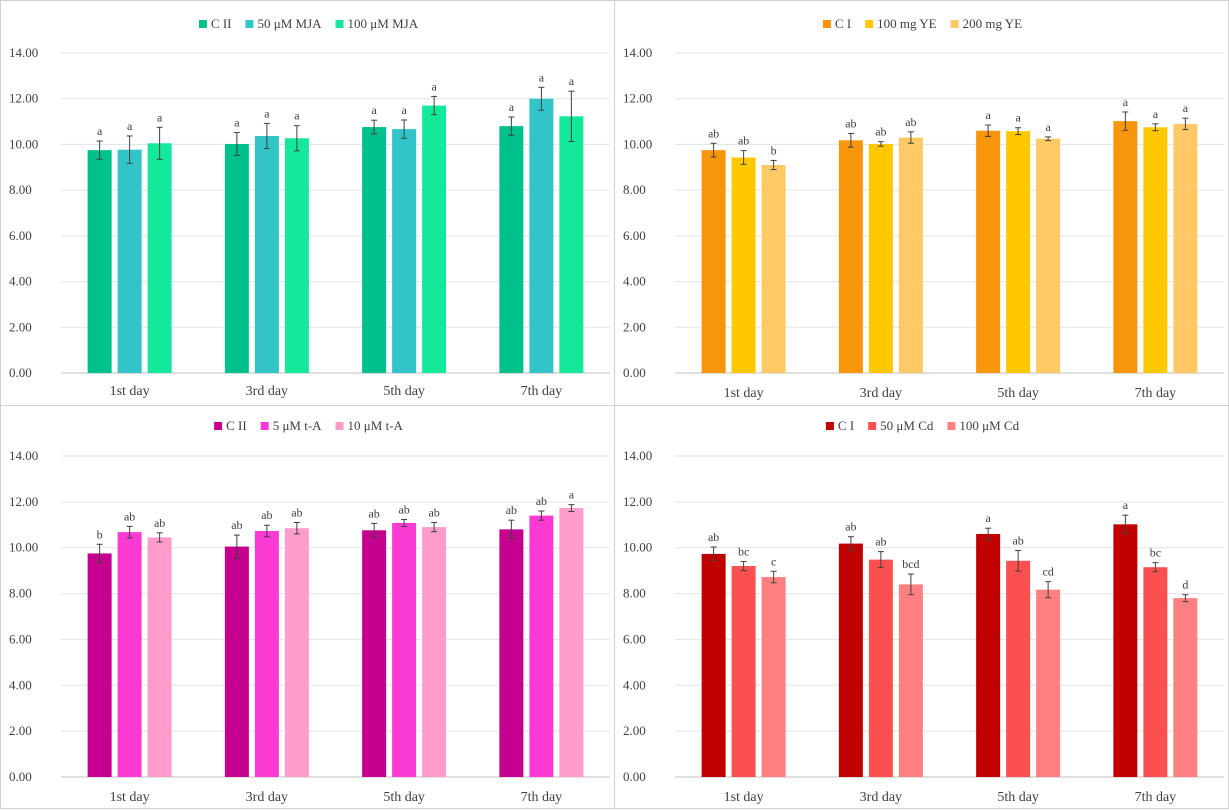 Image resolution: width=1229 pixels, height=810 pixels. Describe the element at coordinates (910, 564) in the screenshot. I see `significance-label: bcd` at that location.